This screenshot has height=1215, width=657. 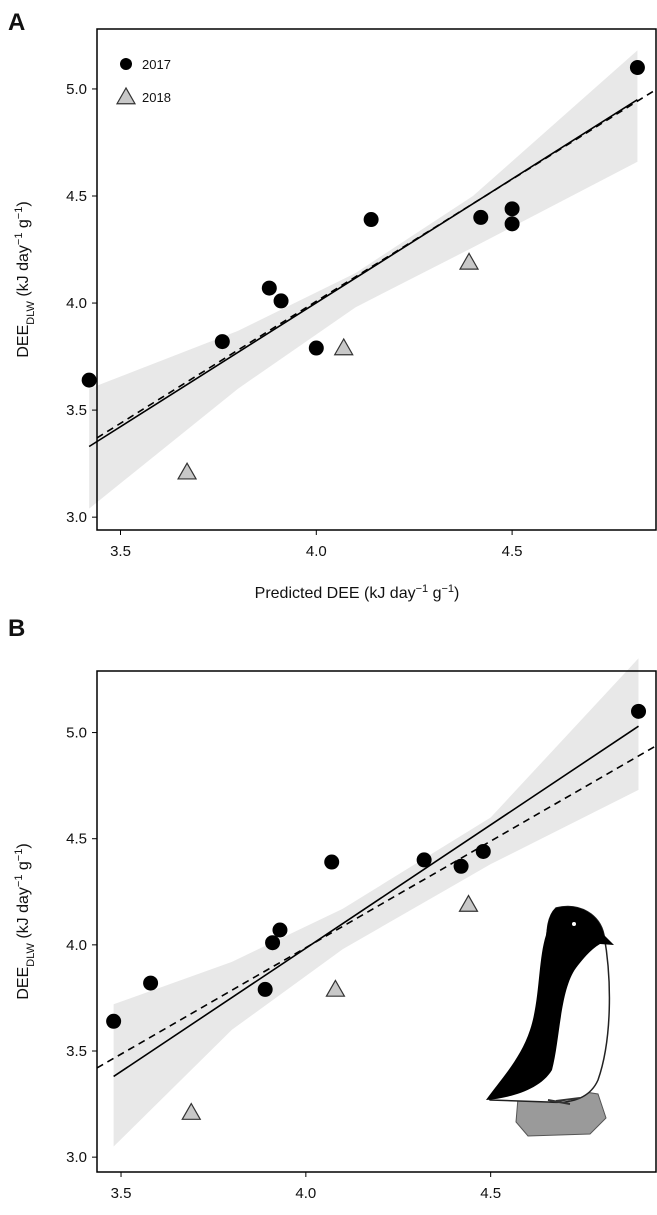 I want to click on panel-label: B, so click(x=16, y=628).